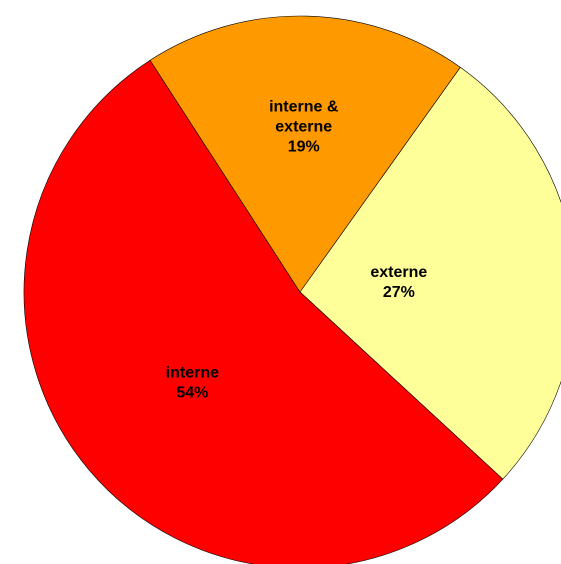  Describe the element at coordinates (192, 383) in the screenshot. I see `slice-label-2: interne 54%` at that location.